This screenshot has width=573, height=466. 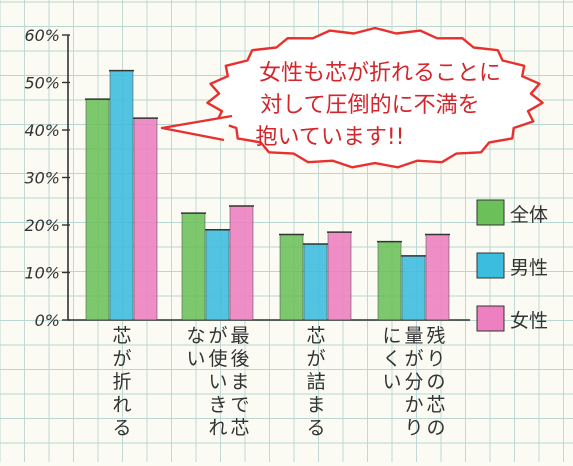 What do you see at coordinates (42, 273) in the screenshot?
I see `y-tick-label: 10%` at bounding box center [42, 273].